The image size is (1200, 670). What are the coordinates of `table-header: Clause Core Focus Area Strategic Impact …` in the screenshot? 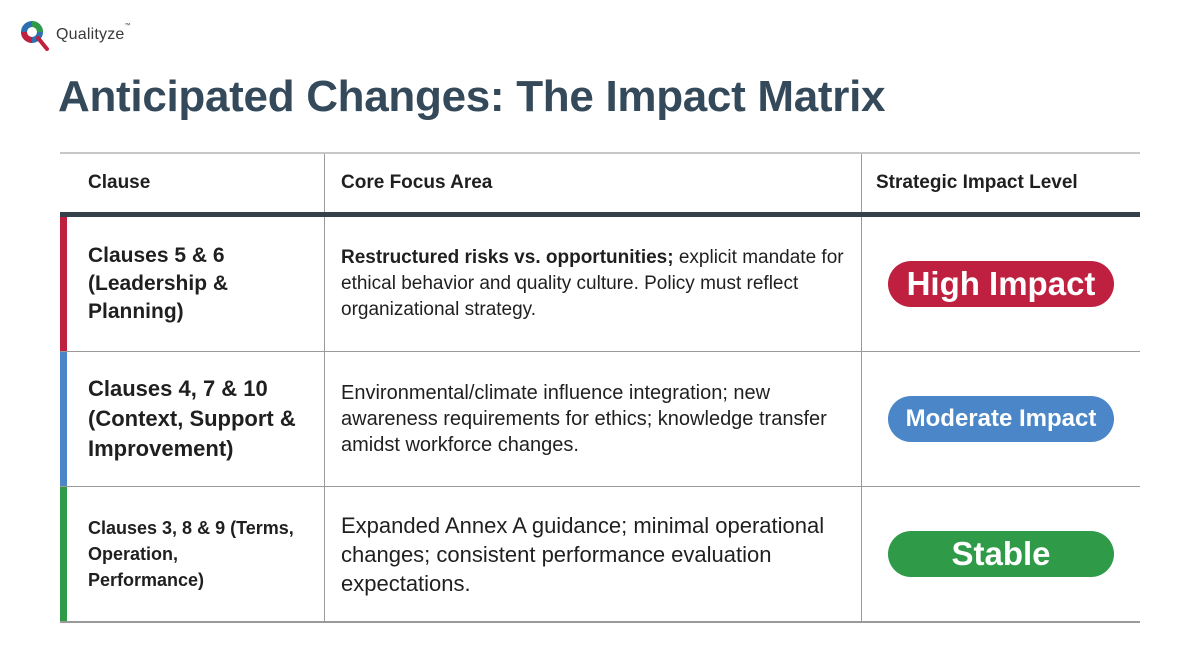 It's located at (600, 184).